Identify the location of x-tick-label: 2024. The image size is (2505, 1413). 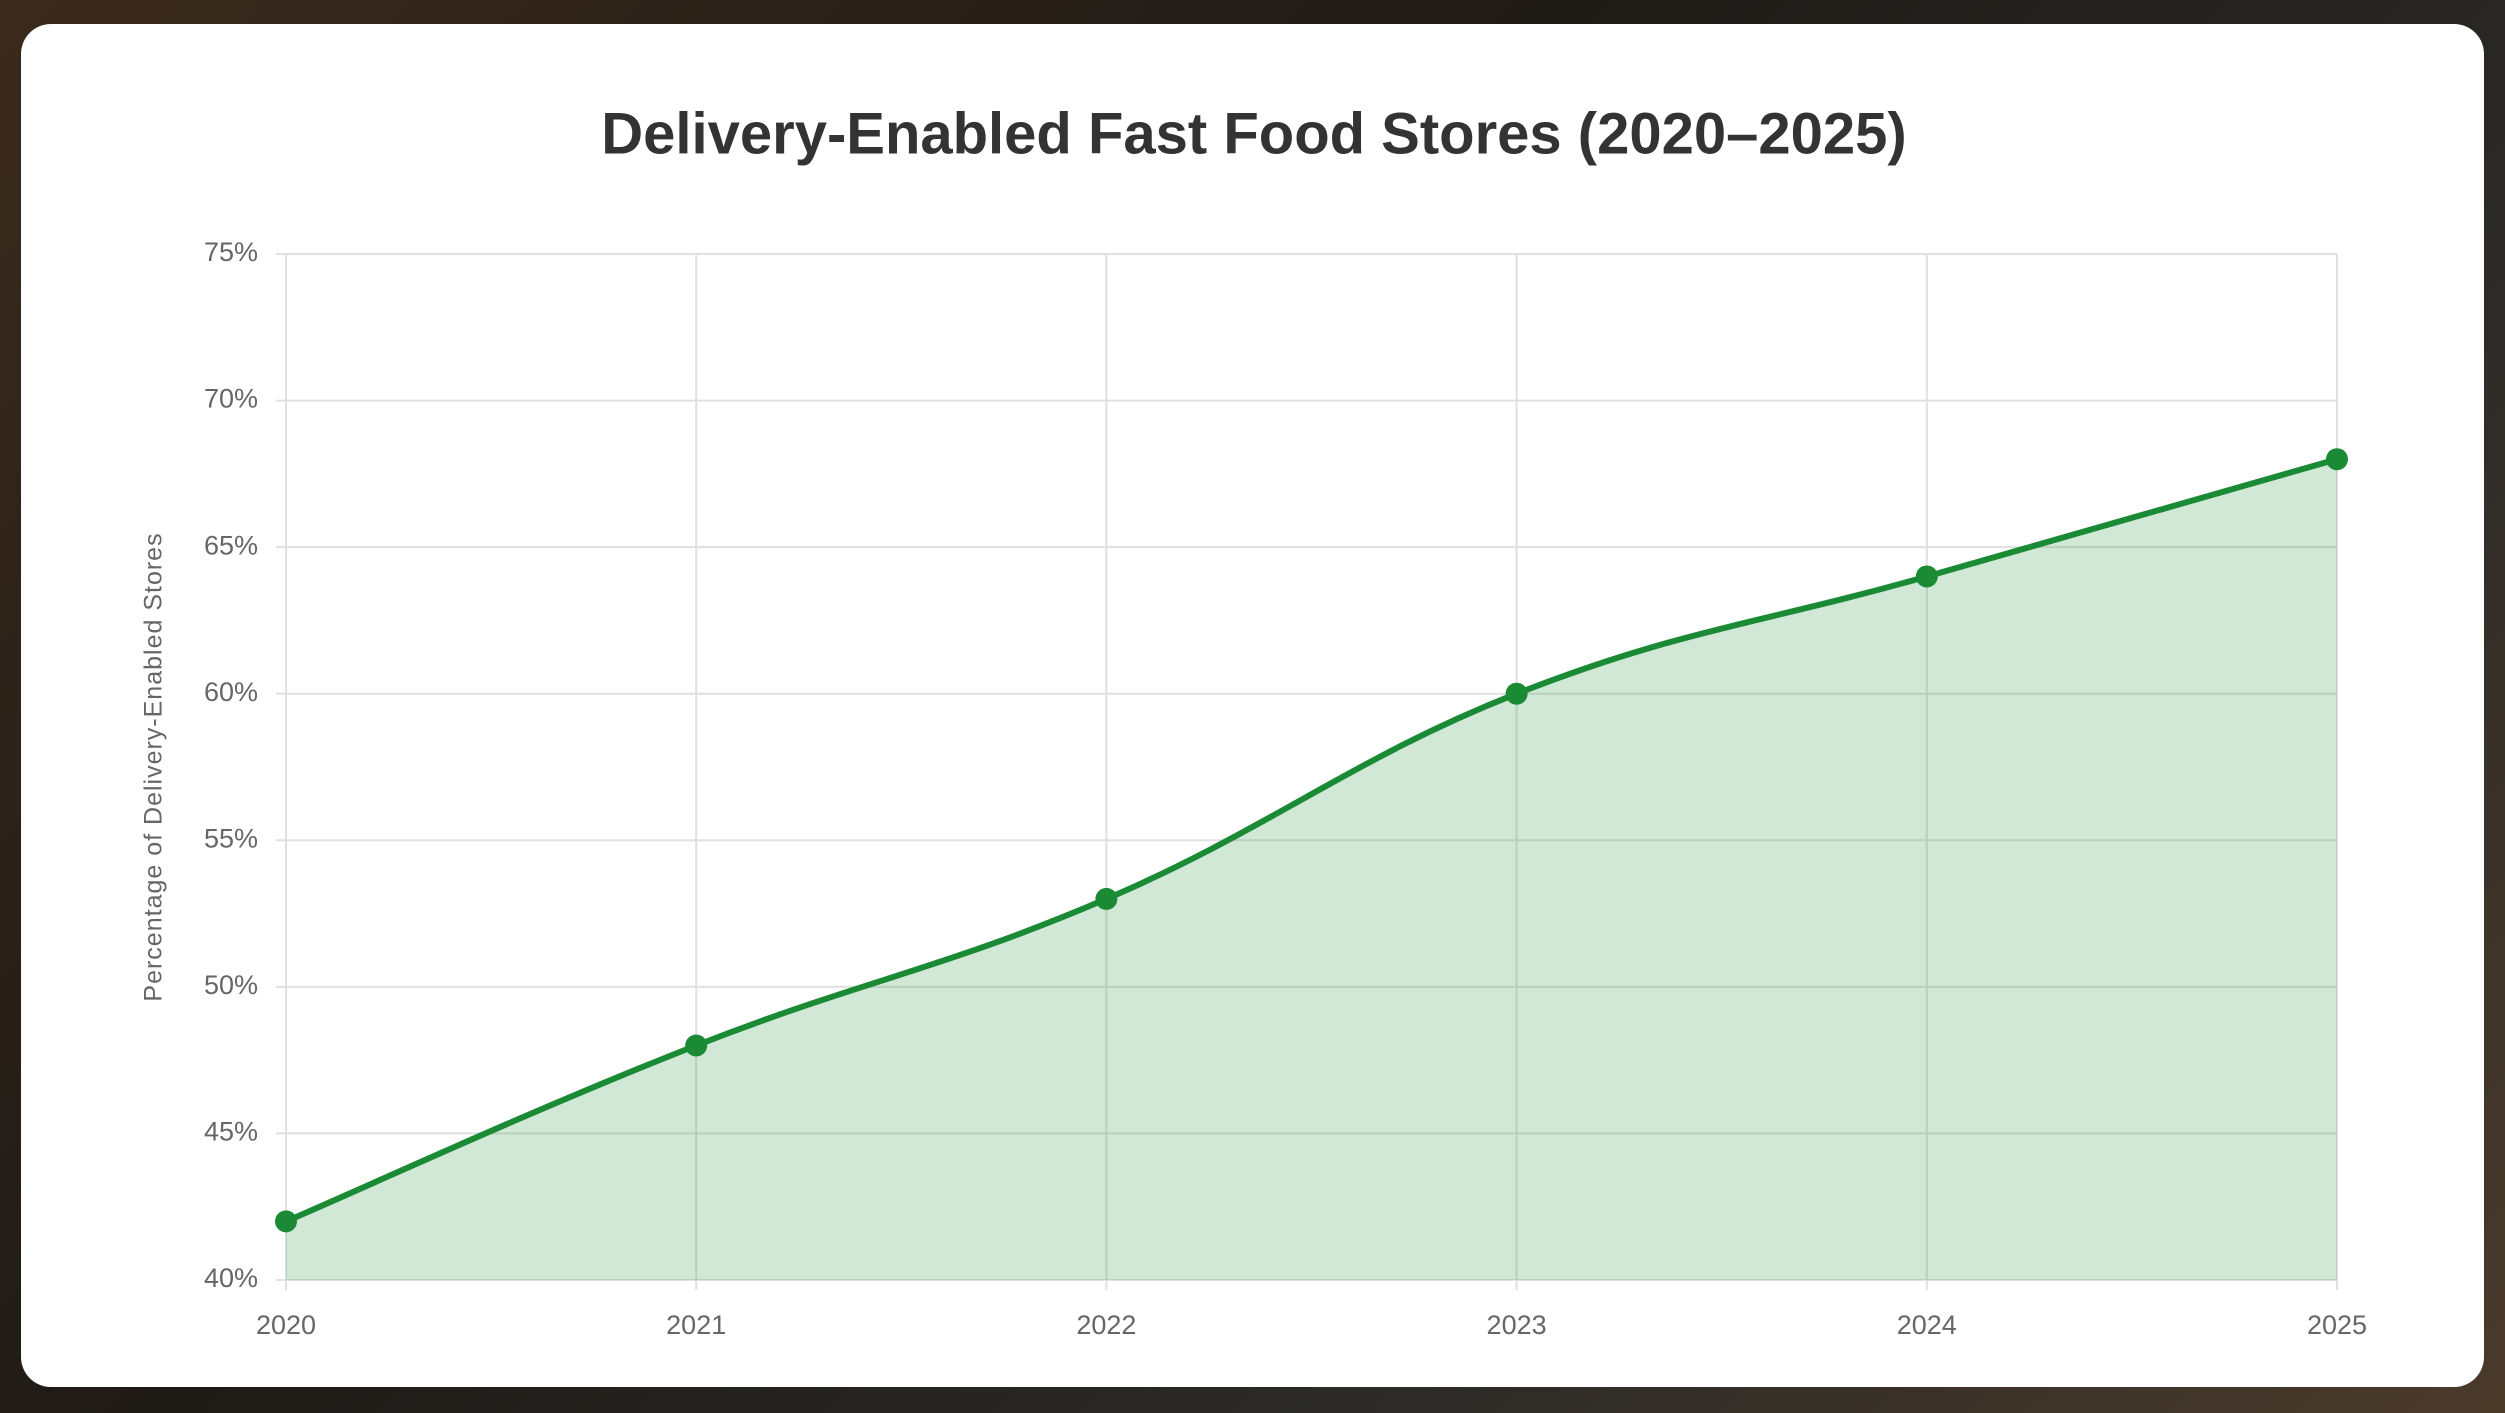
(1927, 1325).